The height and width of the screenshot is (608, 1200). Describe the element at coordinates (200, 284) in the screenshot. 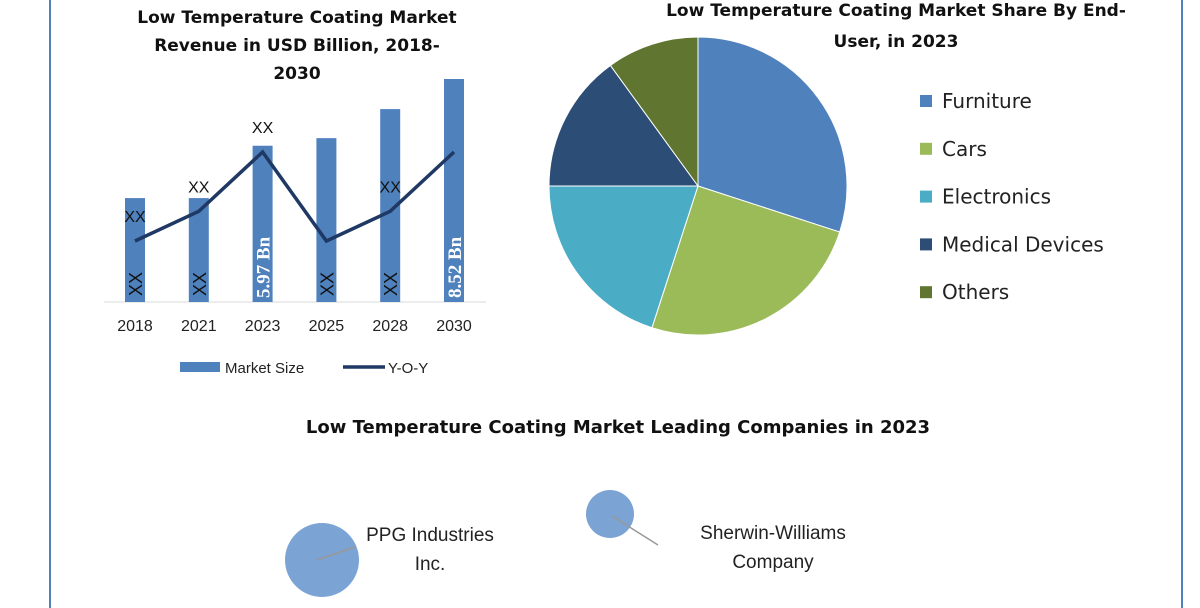

I see `bar-label-2021: XX` at that location.